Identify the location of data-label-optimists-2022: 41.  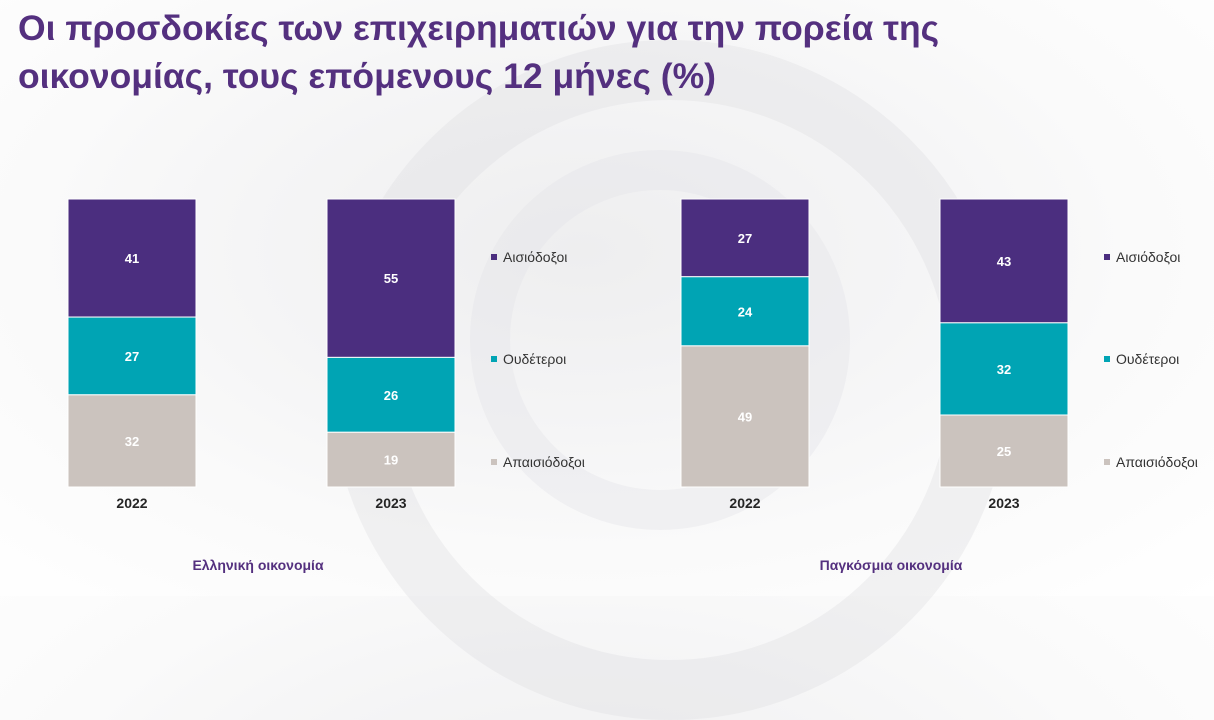
(132, 258).